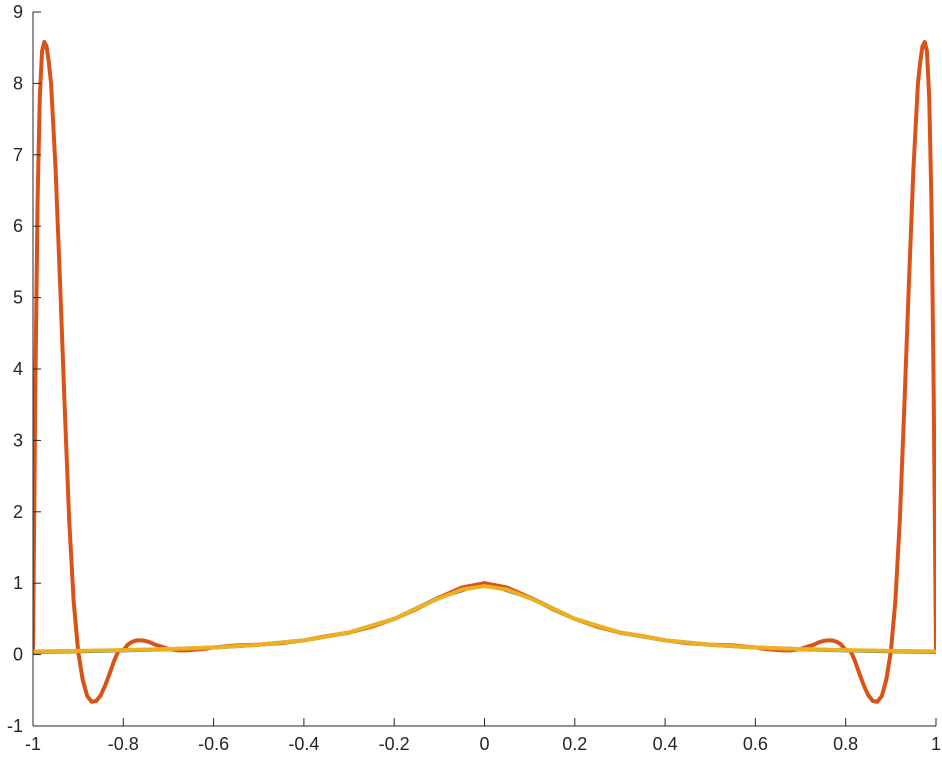  Describe the element at coordinates (394, 744) in the screenshot. I see `x-tick-label: -0.2` at that location.